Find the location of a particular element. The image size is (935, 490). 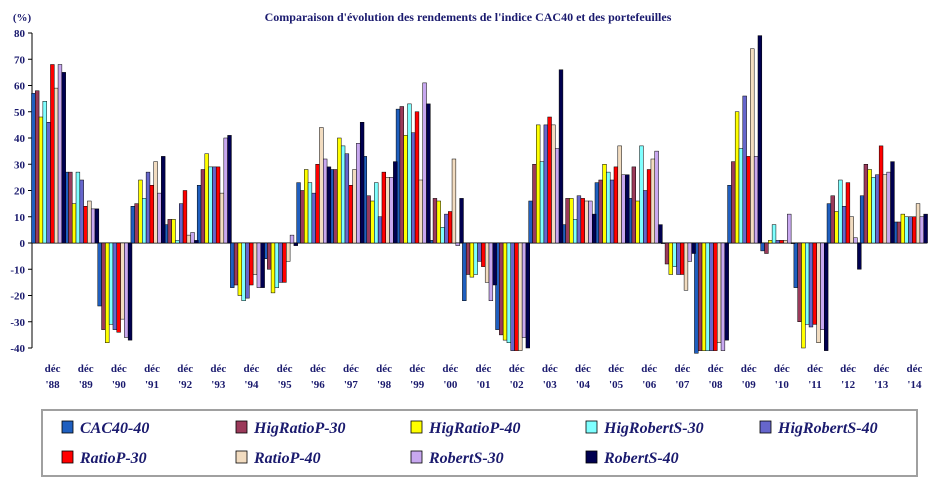

legend-label: RobertS-30 is located at coordinates (466, 458).